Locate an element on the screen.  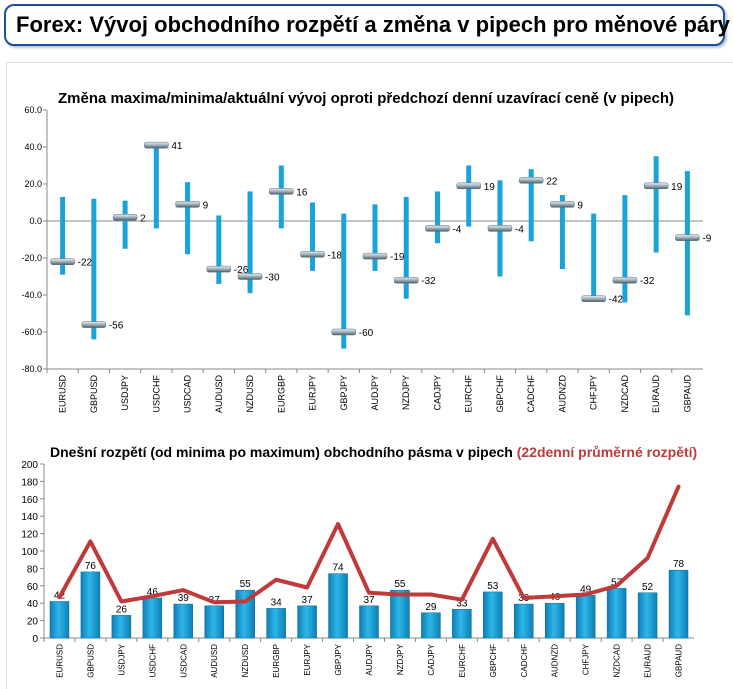
y-tick-label: 60 is located at coordinates (33, 587).